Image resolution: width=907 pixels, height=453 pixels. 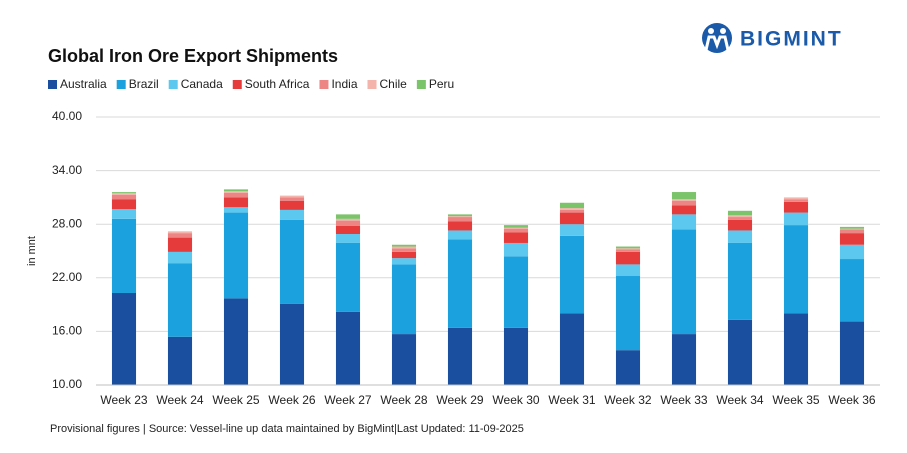 What do you see at coordinates (193, 56) in the screenshot?
I see `chart-title: Global Iron Ore Export Shipments` at bounding box center [193, 56].